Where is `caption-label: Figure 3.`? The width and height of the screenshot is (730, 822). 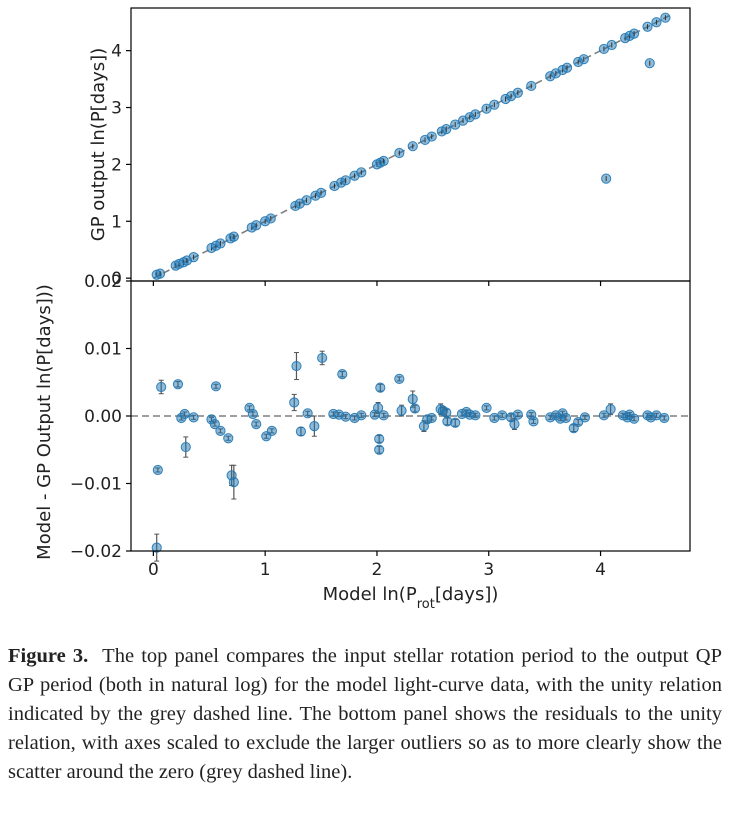
caption-label: Figure 3. is located at coordinates (48, 656).